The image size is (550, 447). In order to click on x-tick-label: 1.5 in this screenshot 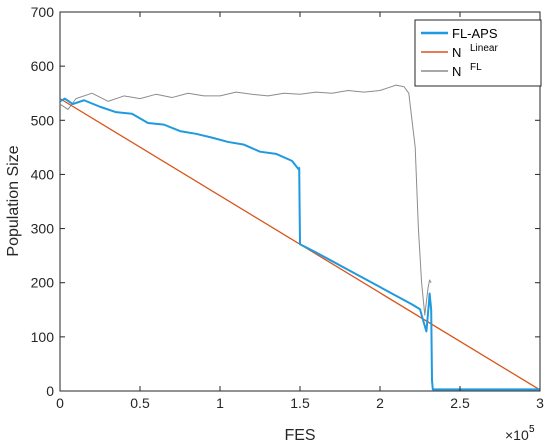, I will do `click(300, 403)`.